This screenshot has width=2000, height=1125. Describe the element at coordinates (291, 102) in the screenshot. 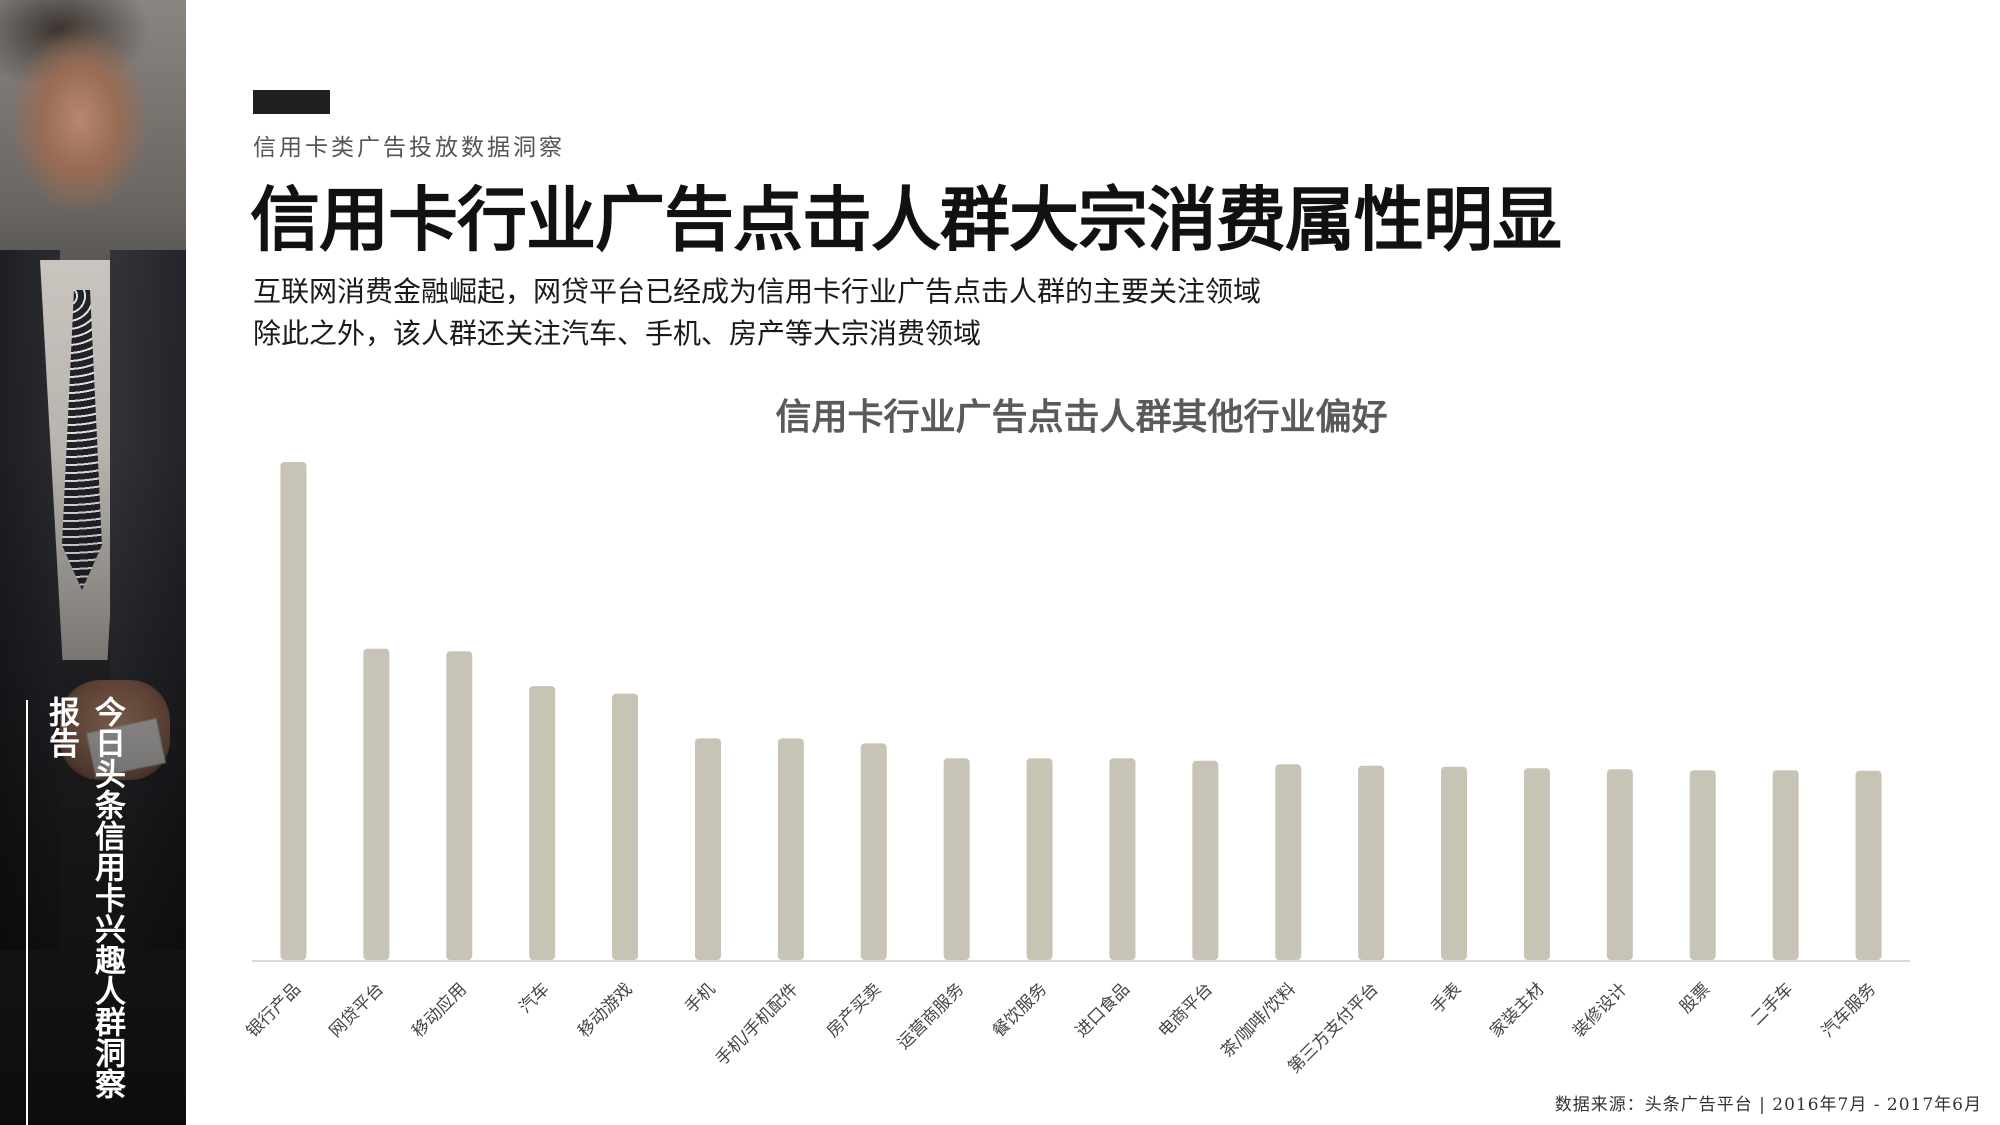

I see `header-accent-bar` at that location.